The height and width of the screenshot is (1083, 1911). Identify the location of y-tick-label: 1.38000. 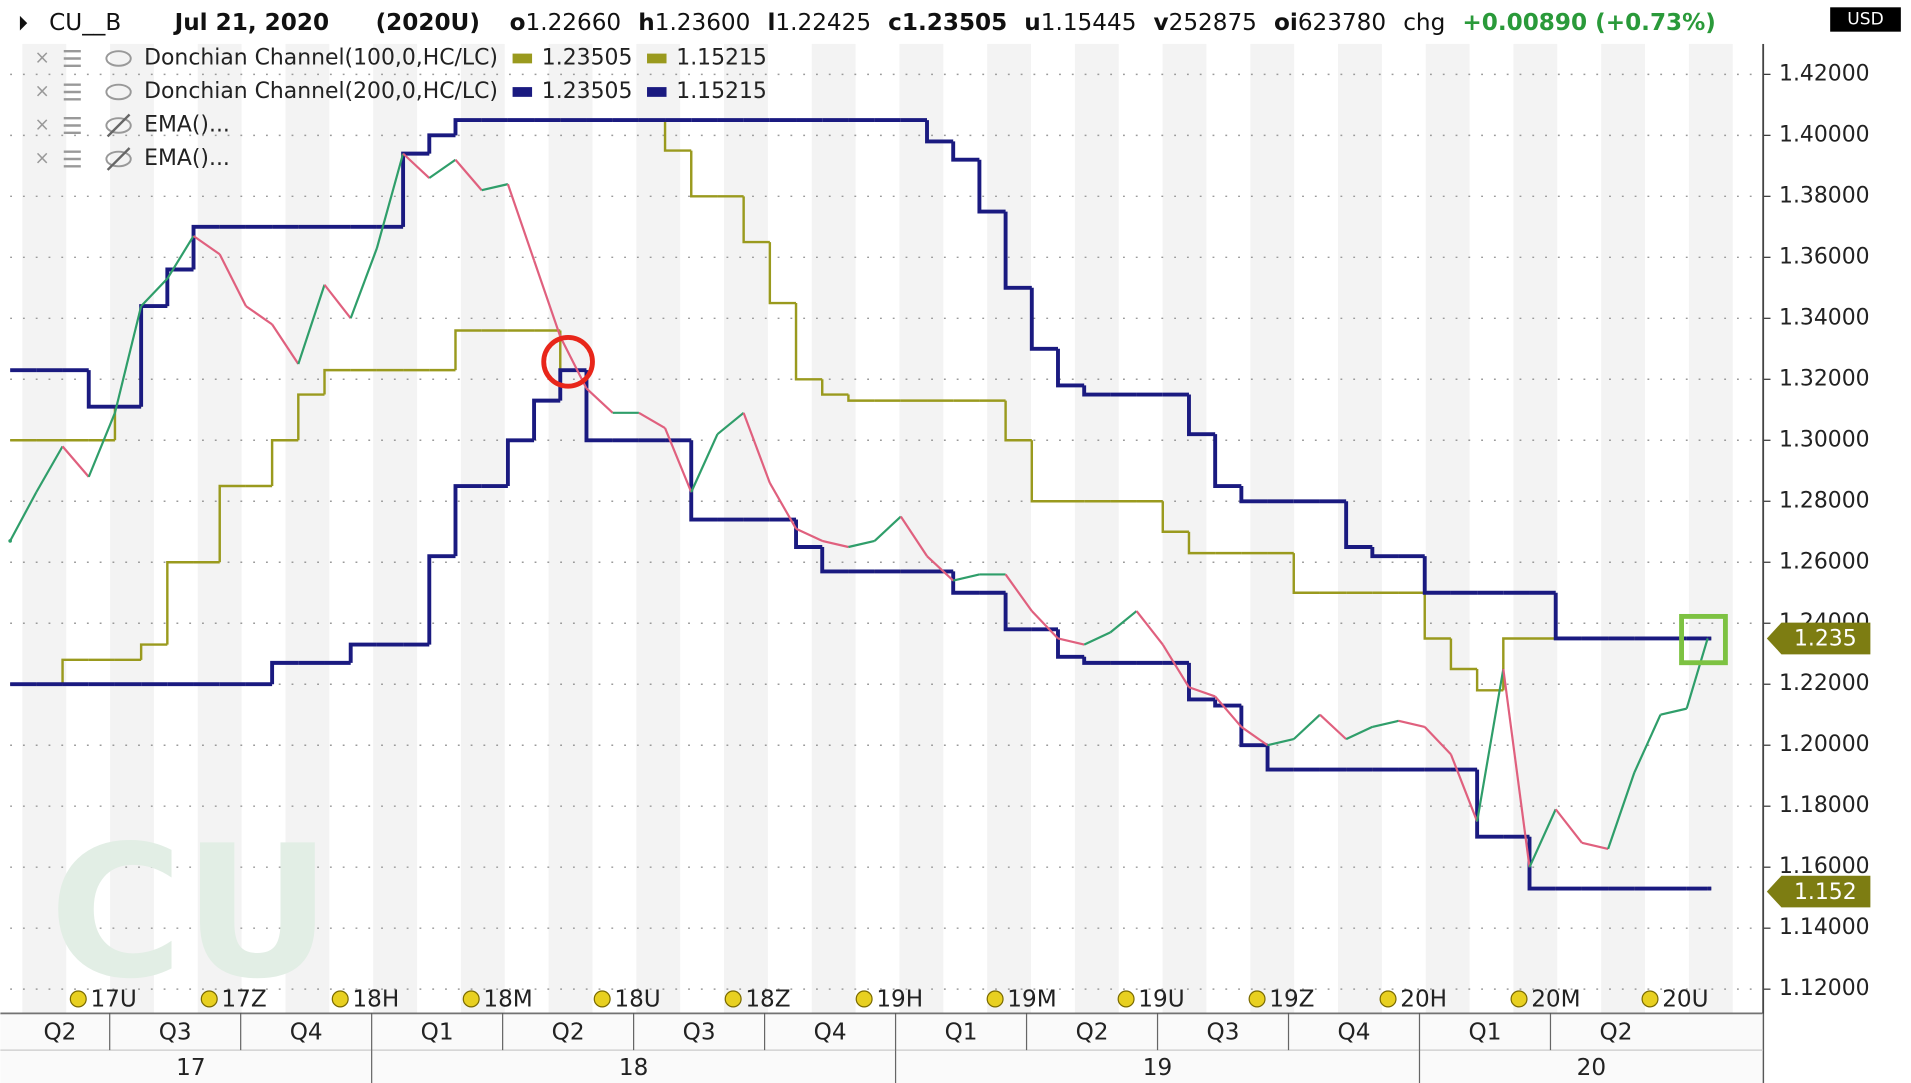
(1824, 195).